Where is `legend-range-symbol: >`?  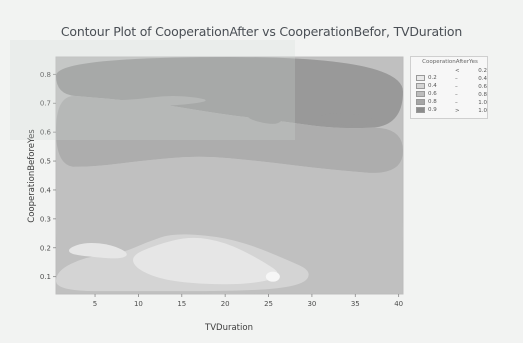 legend-range-symbol: > is located at coordinates (457, 111).